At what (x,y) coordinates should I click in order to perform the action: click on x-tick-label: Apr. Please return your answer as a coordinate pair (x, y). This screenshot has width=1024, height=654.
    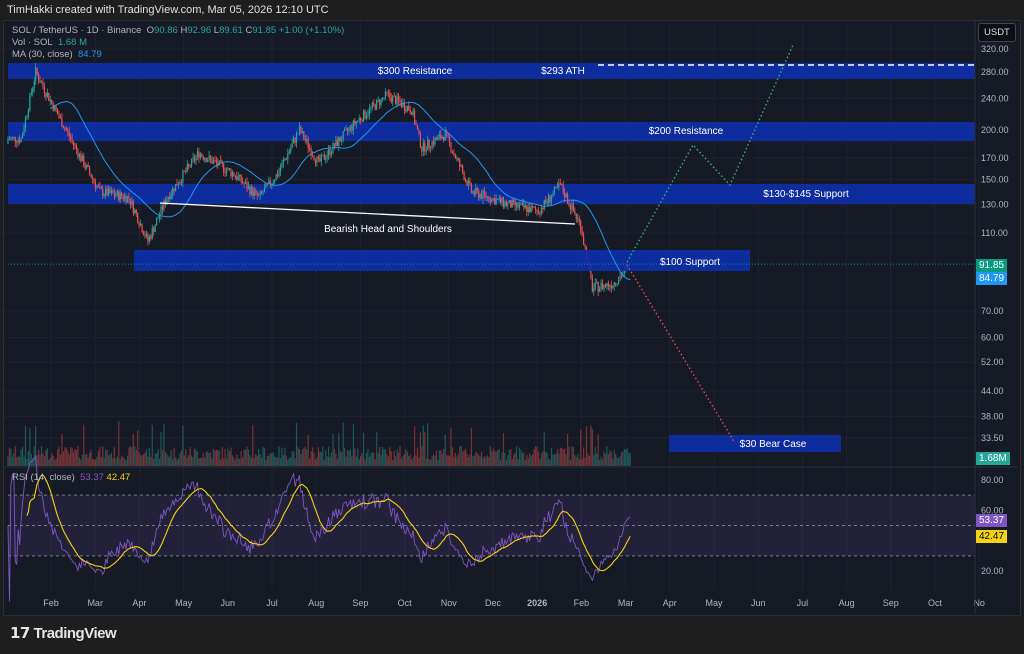
    Looking at the image, I should click on (139, 603).